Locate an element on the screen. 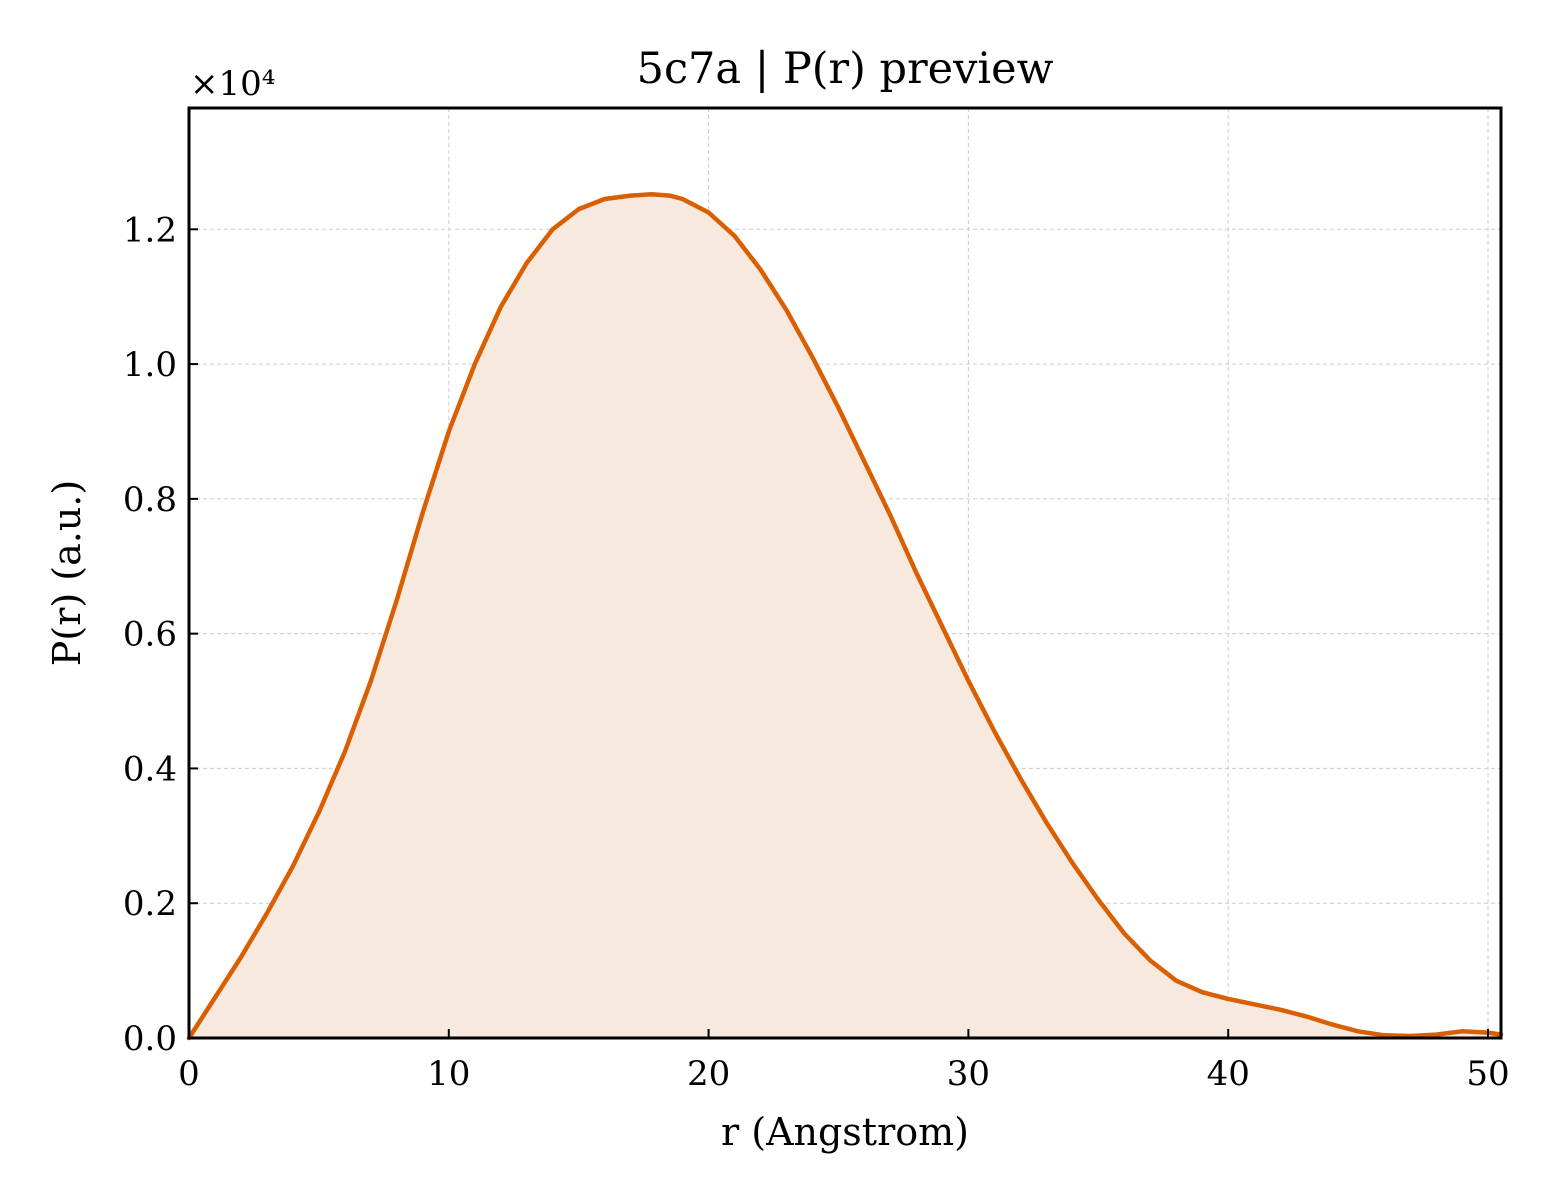  y-tick-label: 0.4 is located at coordinates (150, 769).